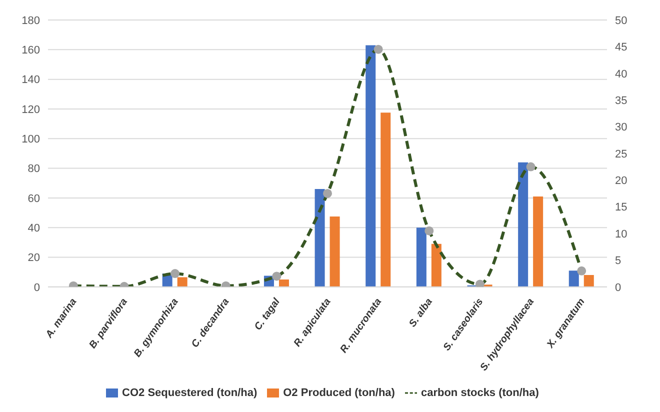 Image resolution: width=660 pixels, height=412 pixels. Describe the element at coordinates (621, 74) in the screenshot. I see `y2-tick-label: 40` at that location.